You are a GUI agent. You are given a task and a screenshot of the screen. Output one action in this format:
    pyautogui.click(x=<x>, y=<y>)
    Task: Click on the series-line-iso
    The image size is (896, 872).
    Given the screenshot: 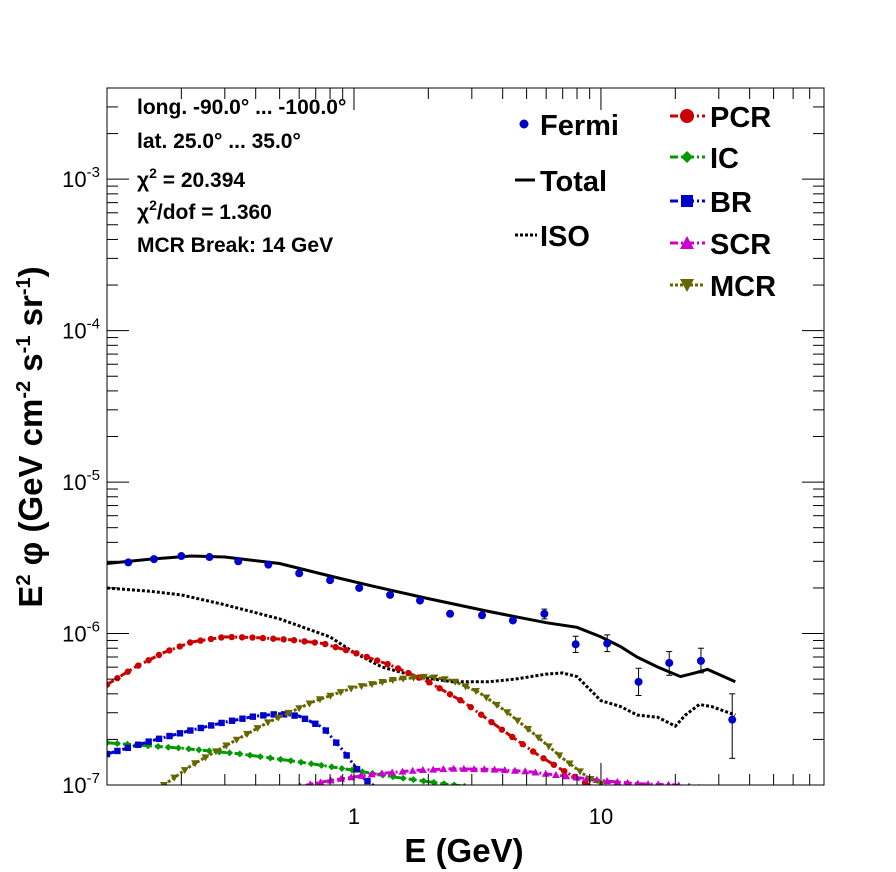 What is the action you would take?
    pyautogui.click(x=421, y=657)
    